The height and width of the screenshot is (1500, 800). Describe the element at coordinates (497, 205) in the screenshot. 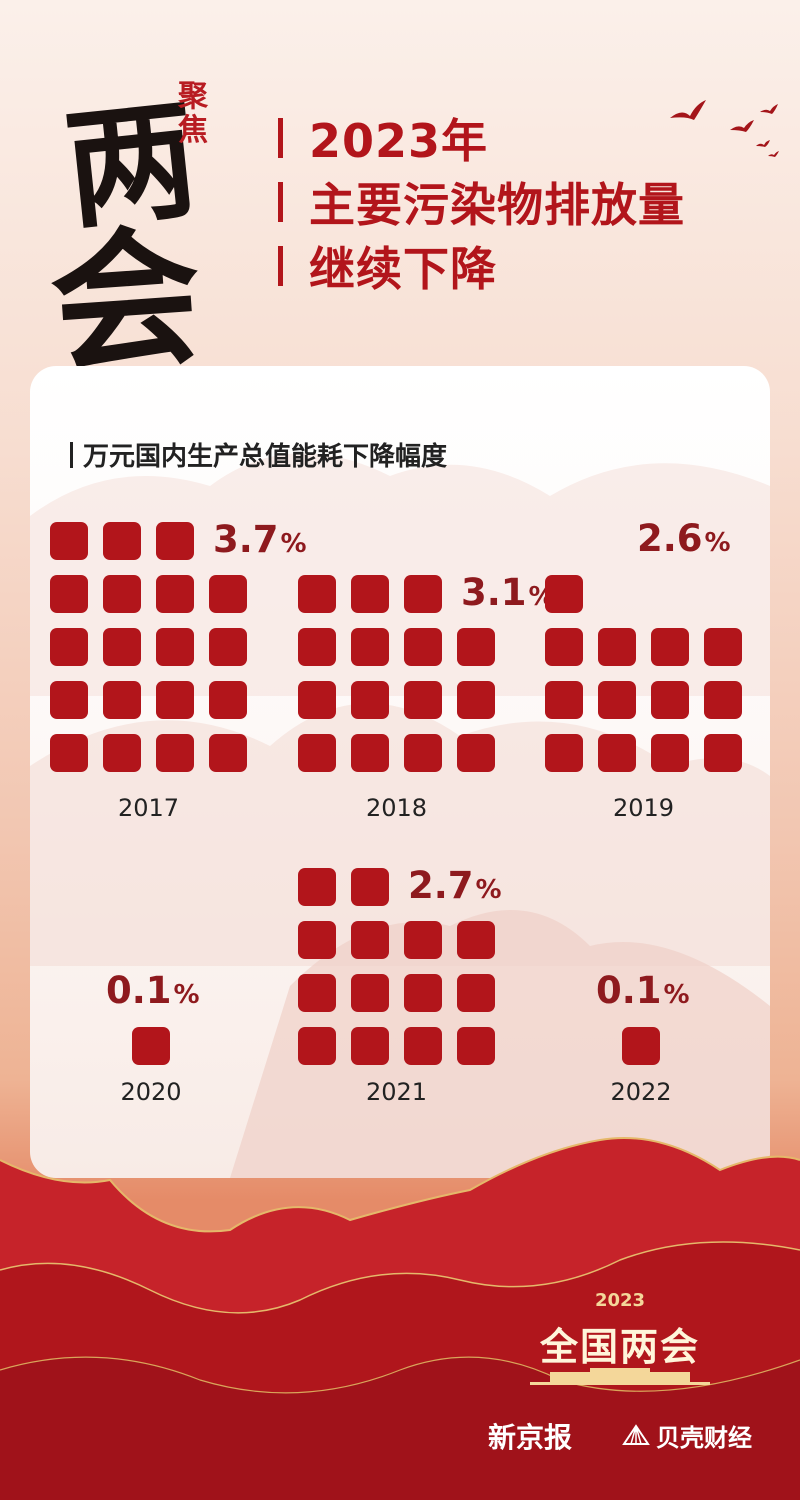

I see `title-text-2: 主要污染物排放量` at that location.